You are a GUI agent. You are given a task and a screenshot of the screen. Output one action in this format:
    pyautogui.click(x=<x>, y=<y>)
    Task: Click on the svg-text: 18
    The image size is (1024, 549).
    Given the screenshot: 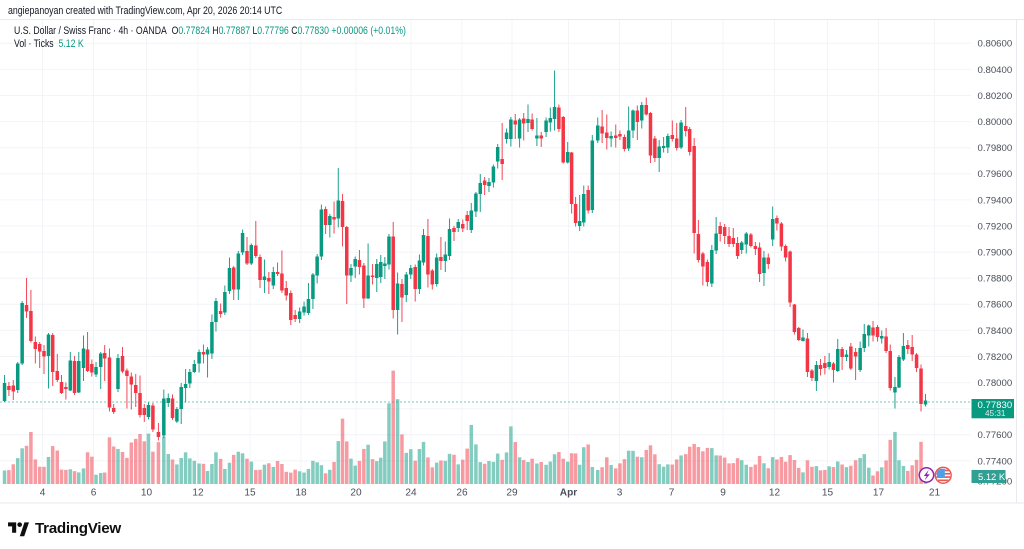 What is the action you would take?
    pyautogui.click(x=301, y=493)
    